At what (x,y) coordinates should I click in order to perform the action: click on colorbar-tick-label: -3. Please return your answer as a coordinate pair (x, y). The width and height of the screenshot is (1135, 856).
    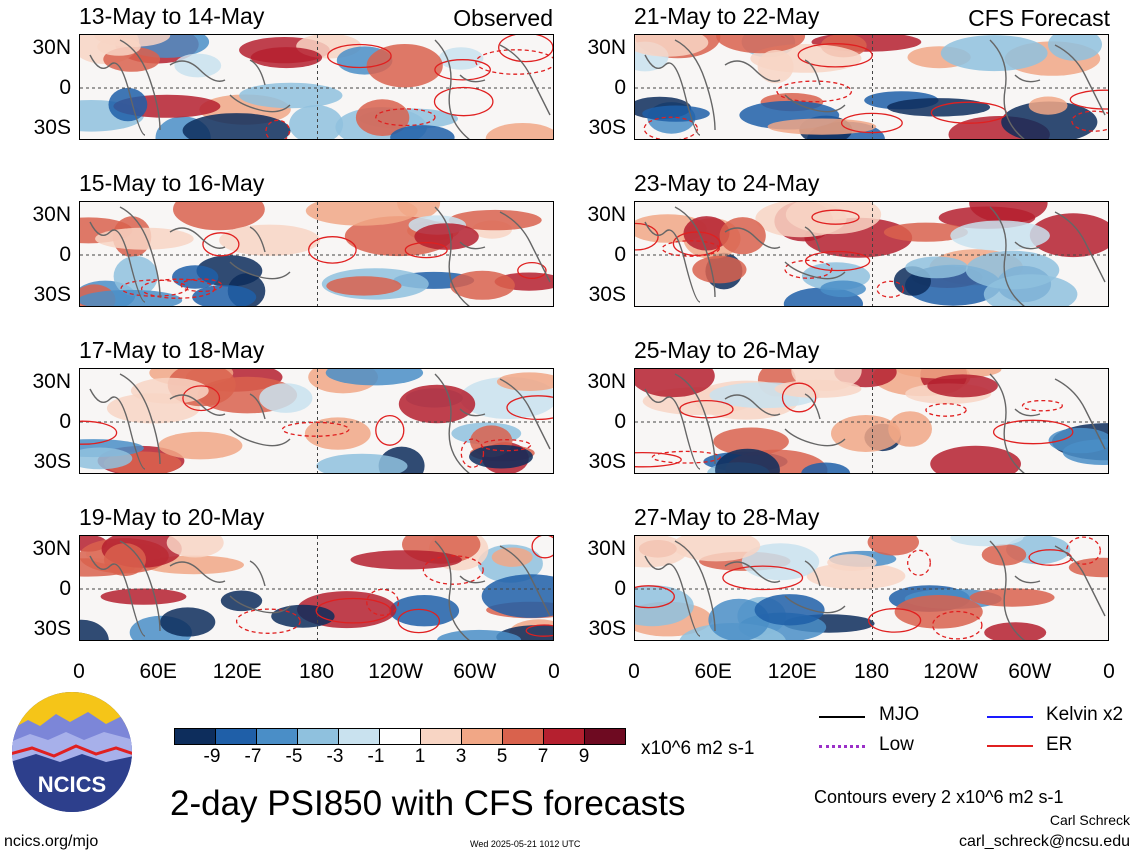
    Looking at the image, I should click on (335, 756).